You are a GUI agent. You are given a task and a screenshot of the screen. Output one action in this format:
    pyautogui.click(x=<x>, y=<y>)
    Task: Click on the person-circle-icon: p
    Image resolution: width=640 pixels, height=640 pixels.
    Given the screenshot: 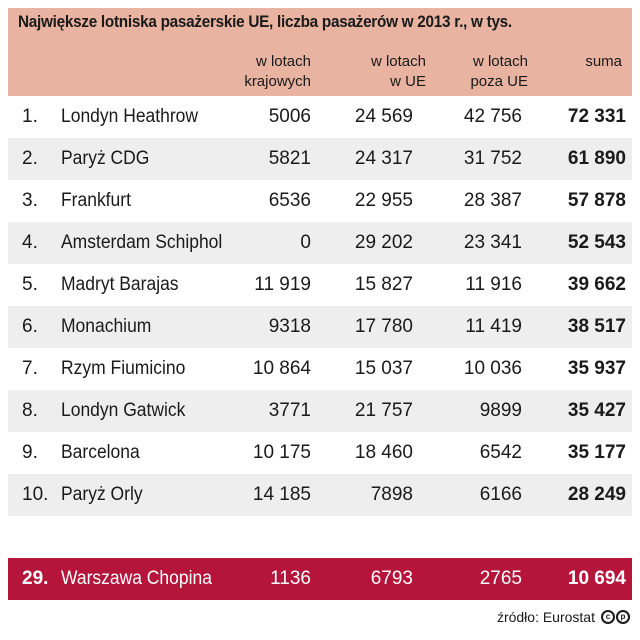 What is the action you would take?
    pyautogui.click(x=623, y=617)
    